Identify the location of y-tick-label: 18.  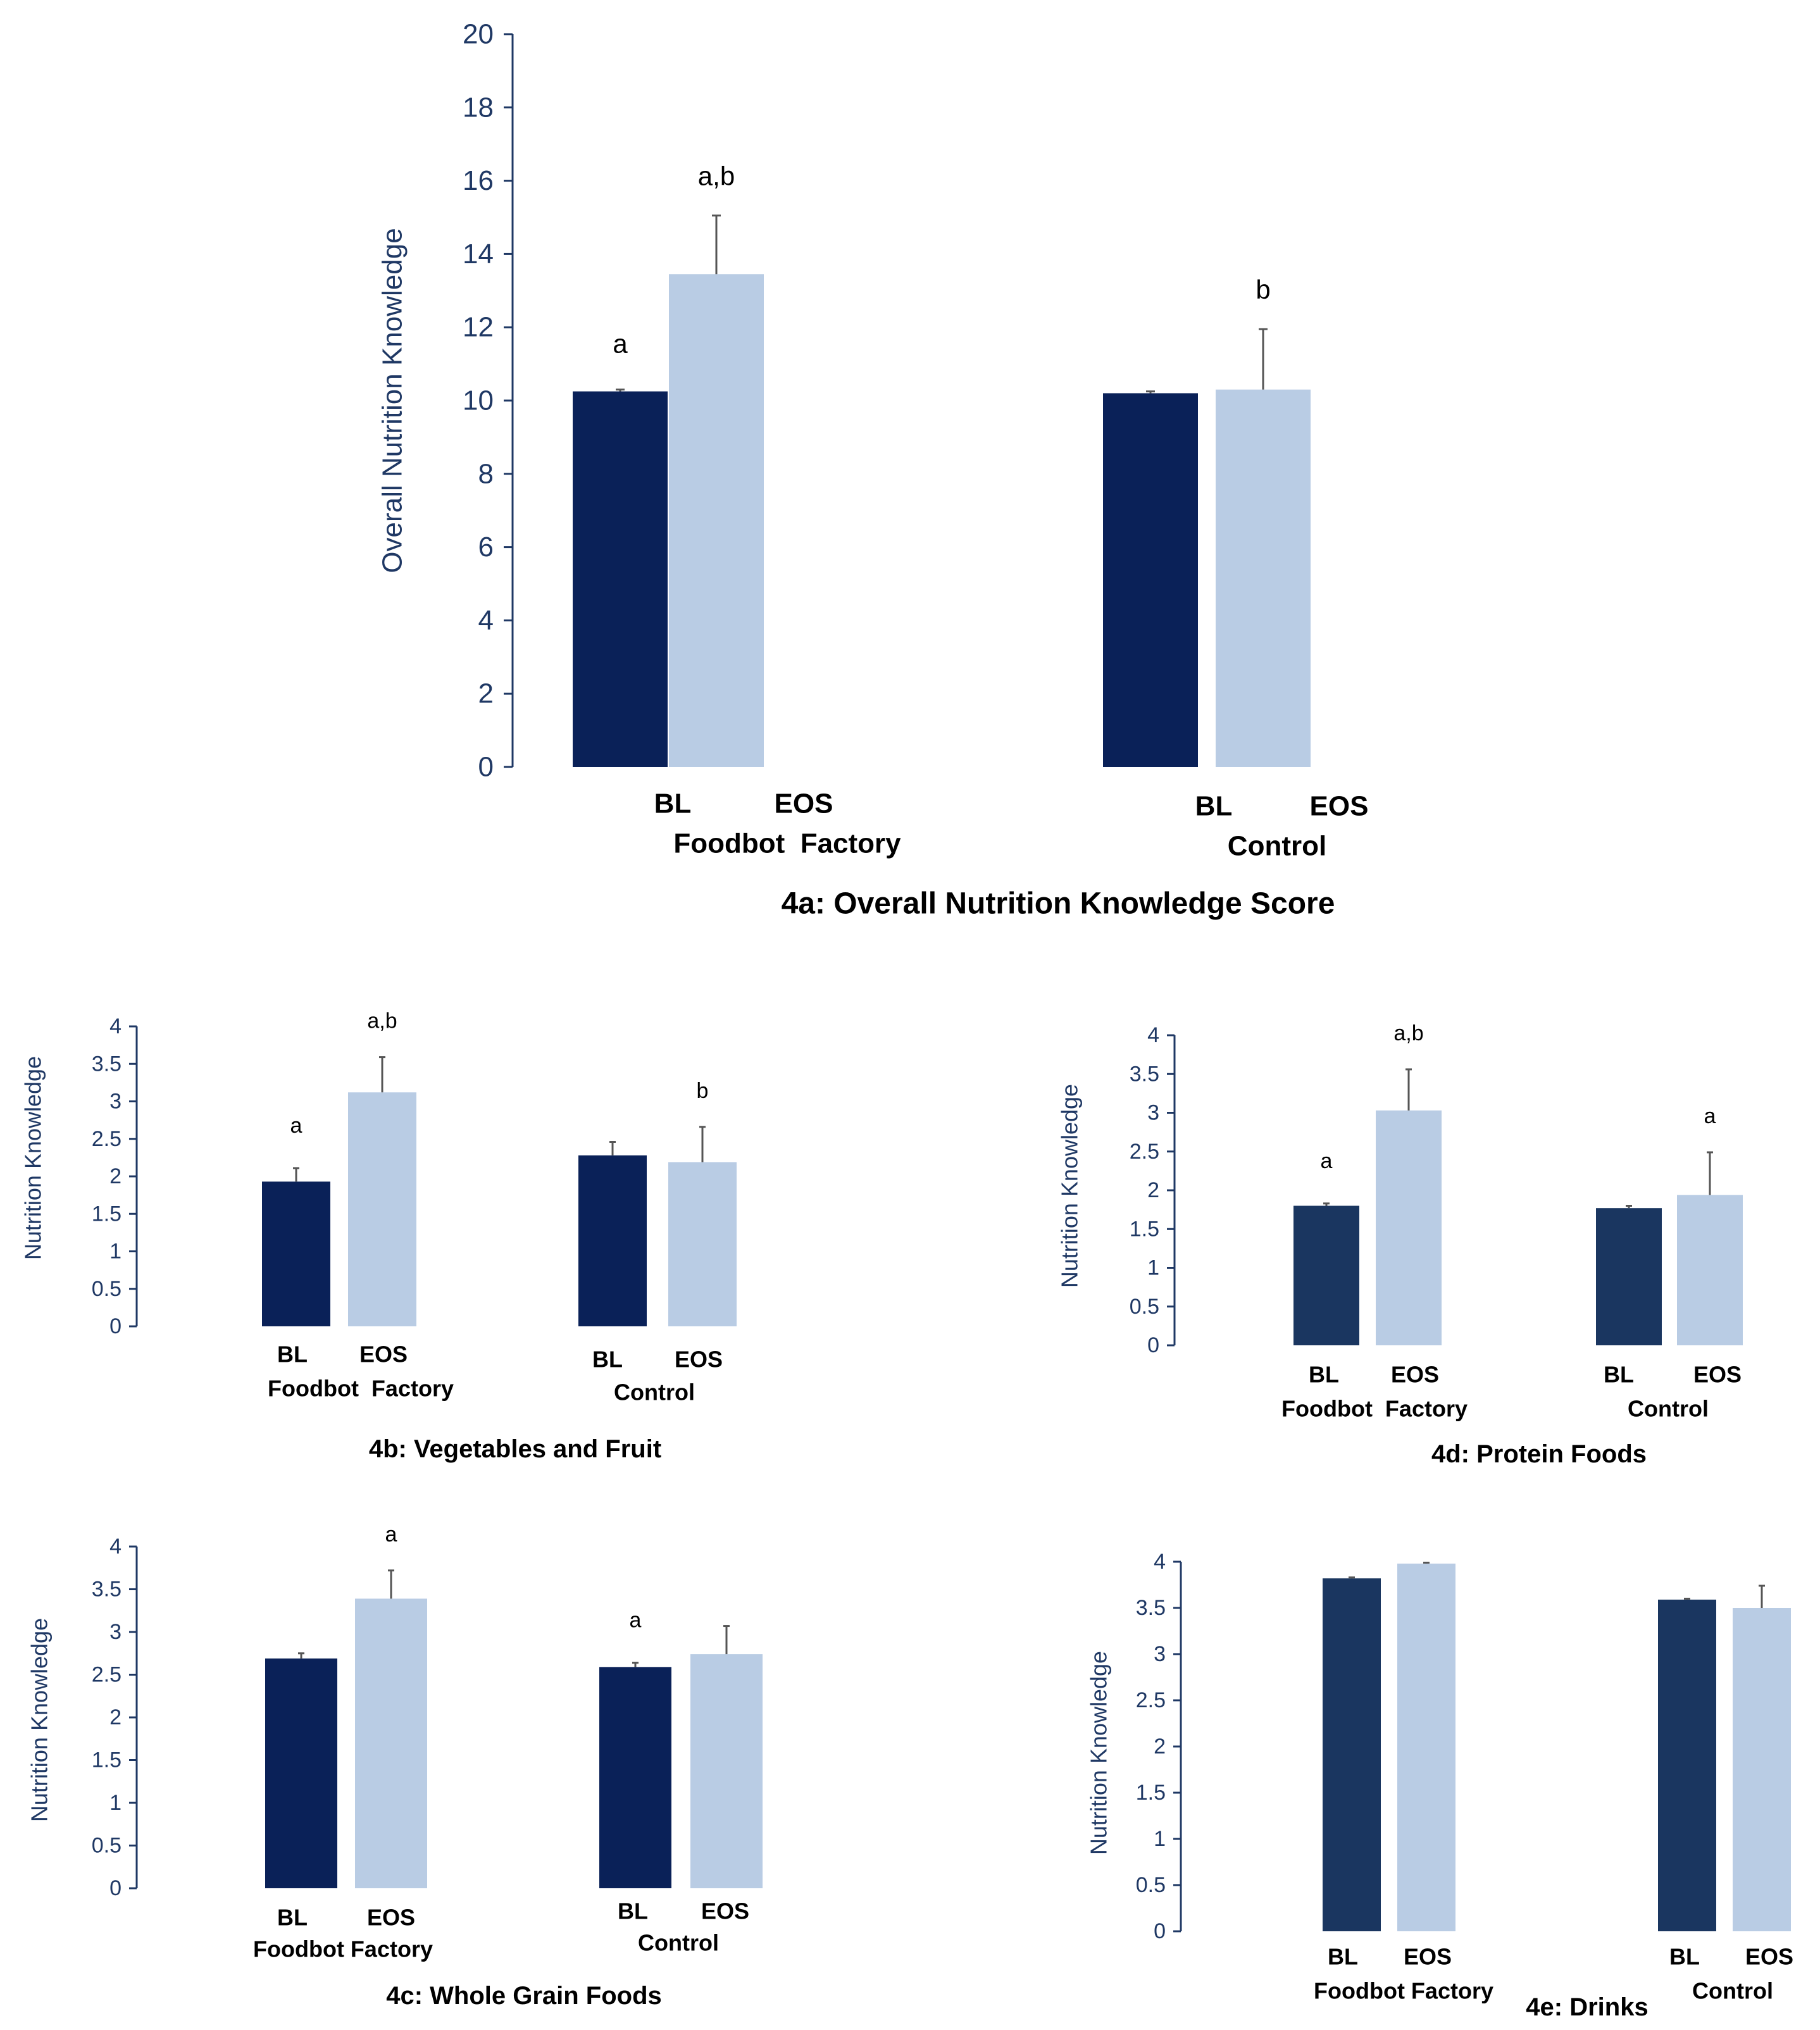
(478, 107).